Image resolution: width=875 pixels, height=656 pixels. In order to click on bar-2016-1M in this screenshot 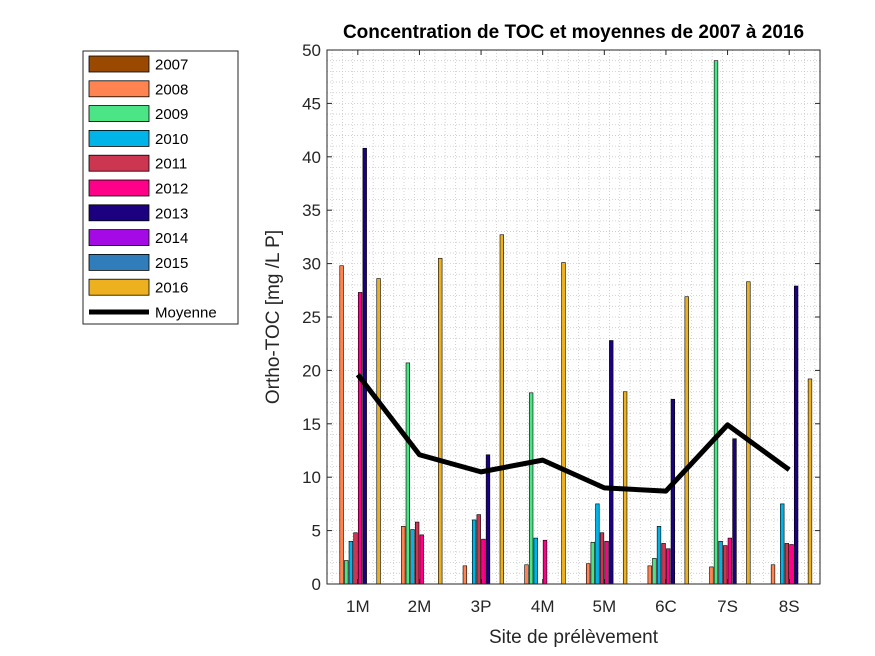, I will do `click(378, 431)`.